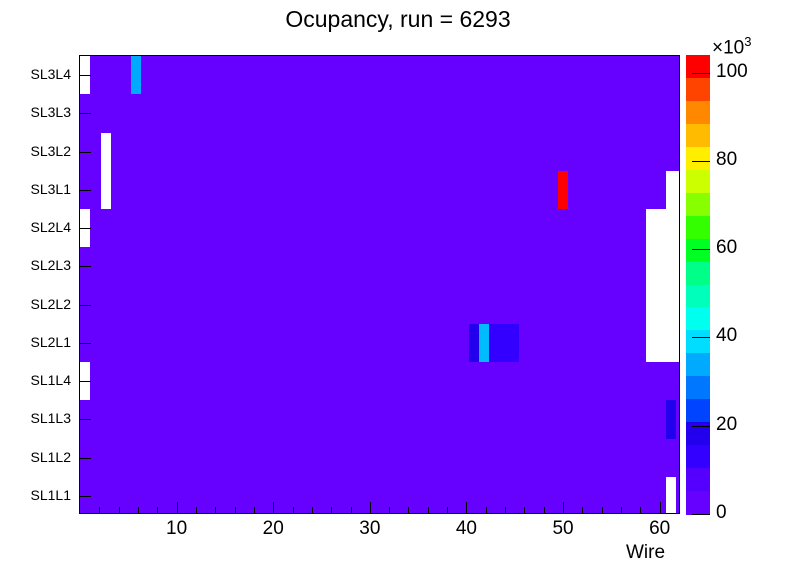  What do you see at coordinates (50, 150) in the screenshot?
I see `y-tick-label: SL3L2` at bounding box center [50, 150].